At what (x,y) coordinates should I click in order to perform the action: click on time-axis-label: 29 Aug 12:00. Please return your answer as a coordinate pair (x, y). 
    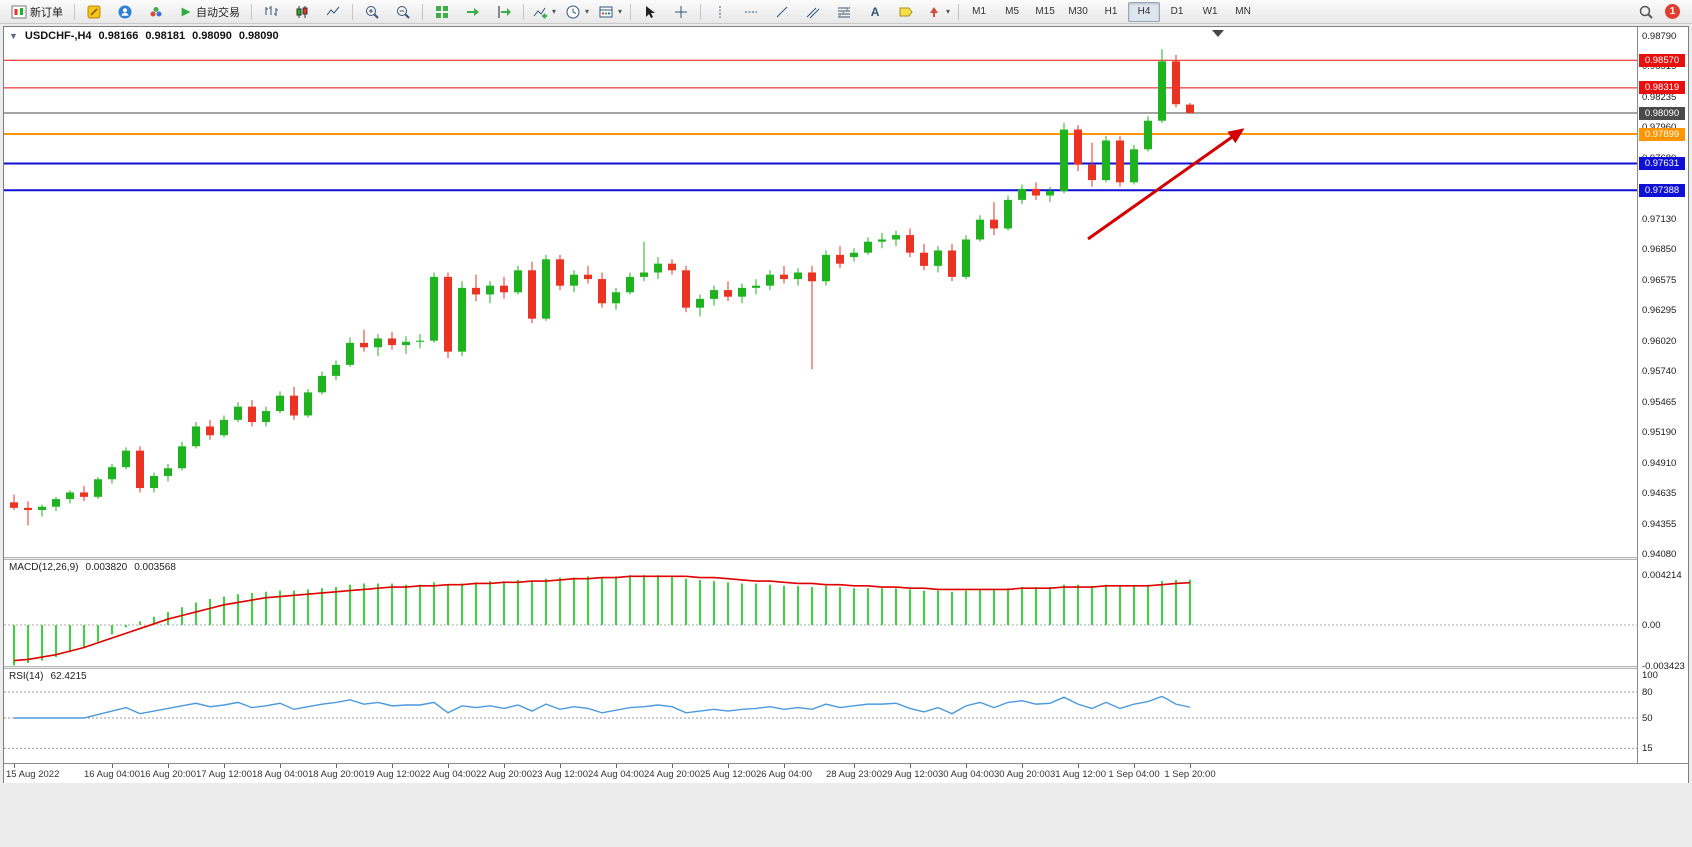
    Looking at the image, I should click on (910, 774).